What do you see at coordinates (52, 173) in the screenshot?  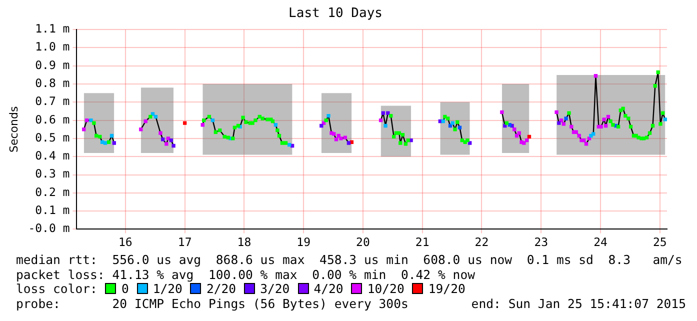 I see `y-tick-label: 0.3 m` at bounding box center [52, 173].